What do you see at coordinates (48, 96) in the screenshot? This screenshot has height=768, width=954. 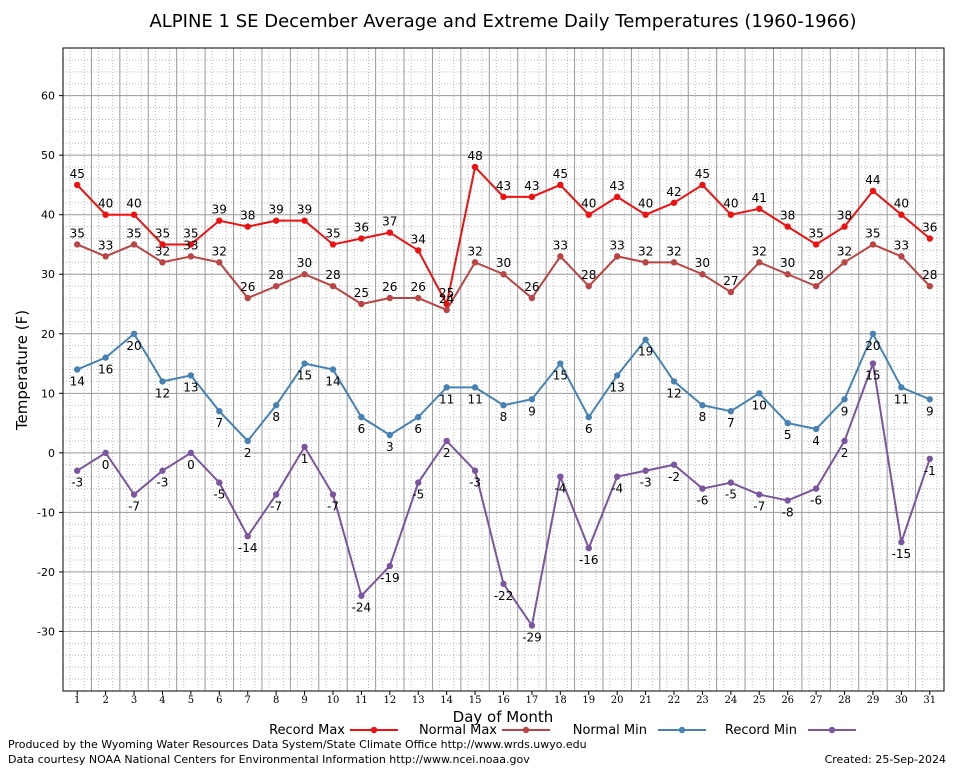 I see `y-tick-label: 60` at bounding box center [48, 96].